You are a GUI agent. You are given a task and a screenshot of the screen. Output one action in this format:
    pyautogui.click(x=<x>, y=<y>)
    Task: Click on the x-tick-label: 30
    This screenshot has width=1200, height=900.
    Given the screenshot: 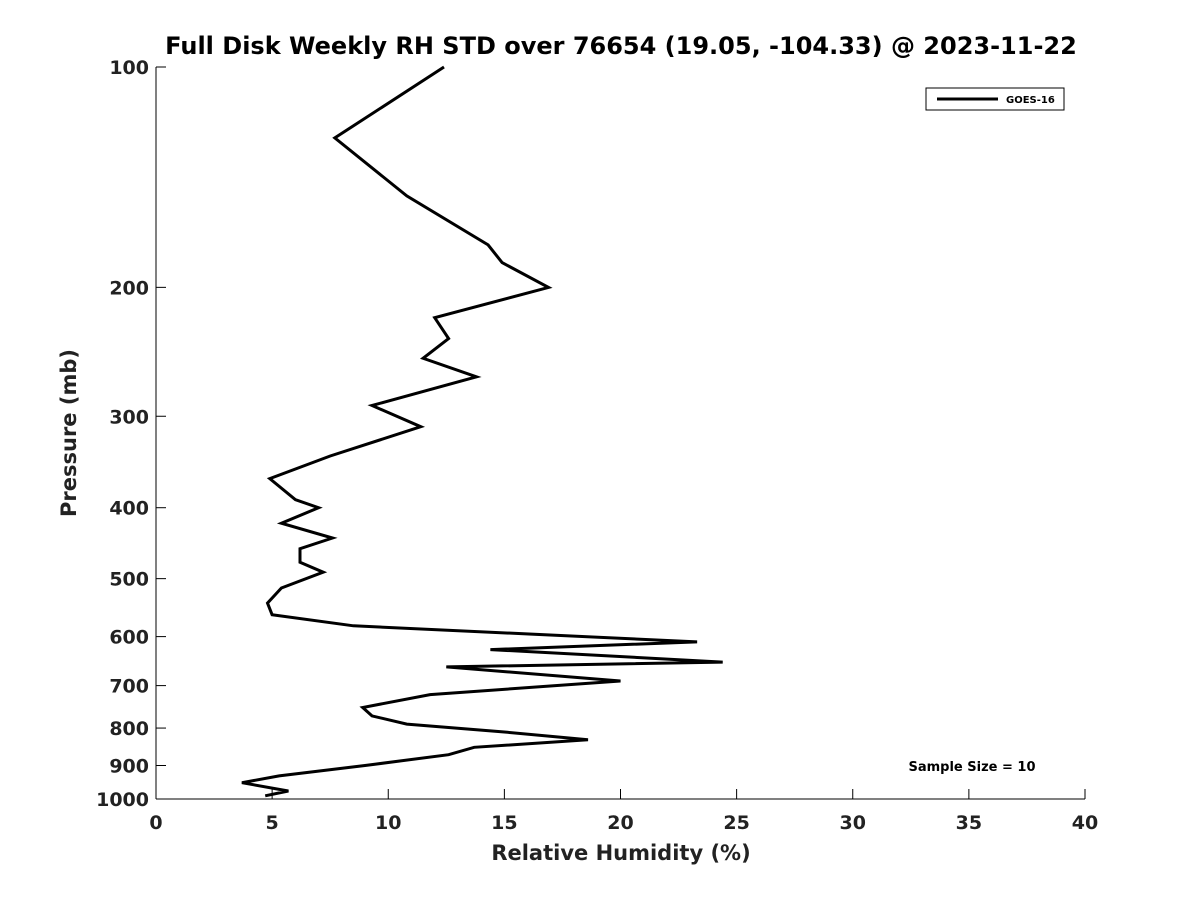 What is the action you would take?
    pyautogui.click(x=853, y=823)
    